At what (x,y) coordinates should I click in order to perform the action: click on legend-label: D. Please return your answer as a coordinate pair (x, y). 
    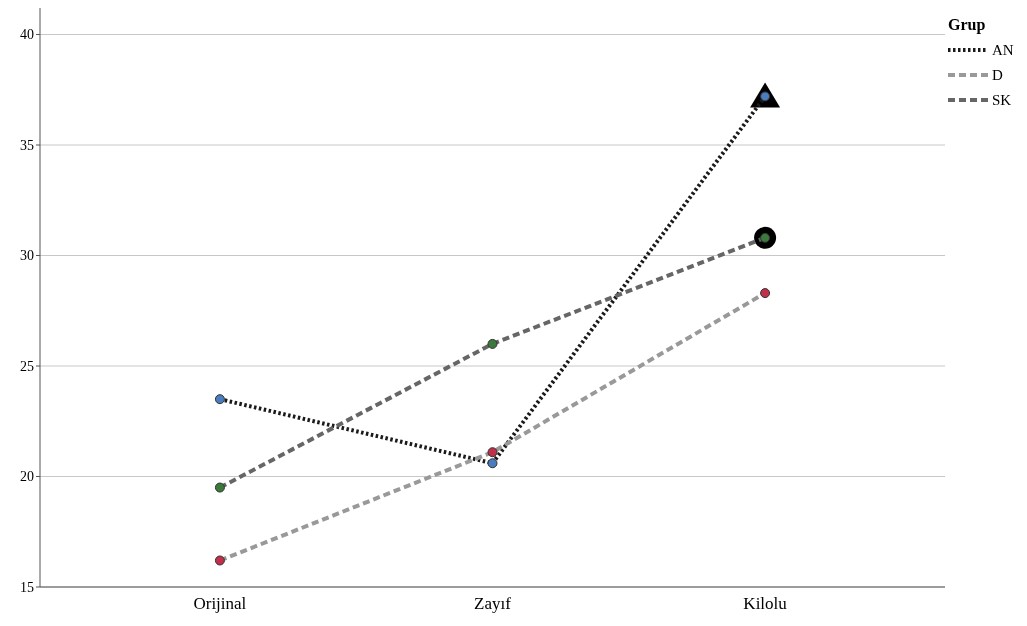
    Looking at the image, I should click on (997, 75).